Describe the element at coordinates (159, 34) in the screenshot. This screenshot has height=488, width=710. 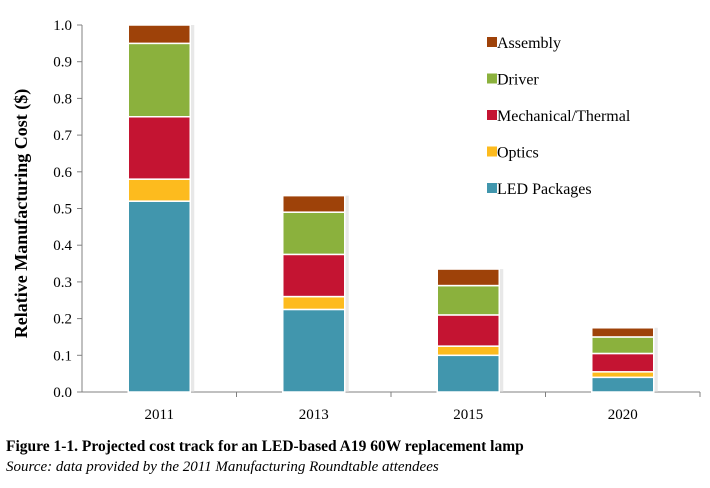
I see `bar-segment-assembly-2011` at that location.